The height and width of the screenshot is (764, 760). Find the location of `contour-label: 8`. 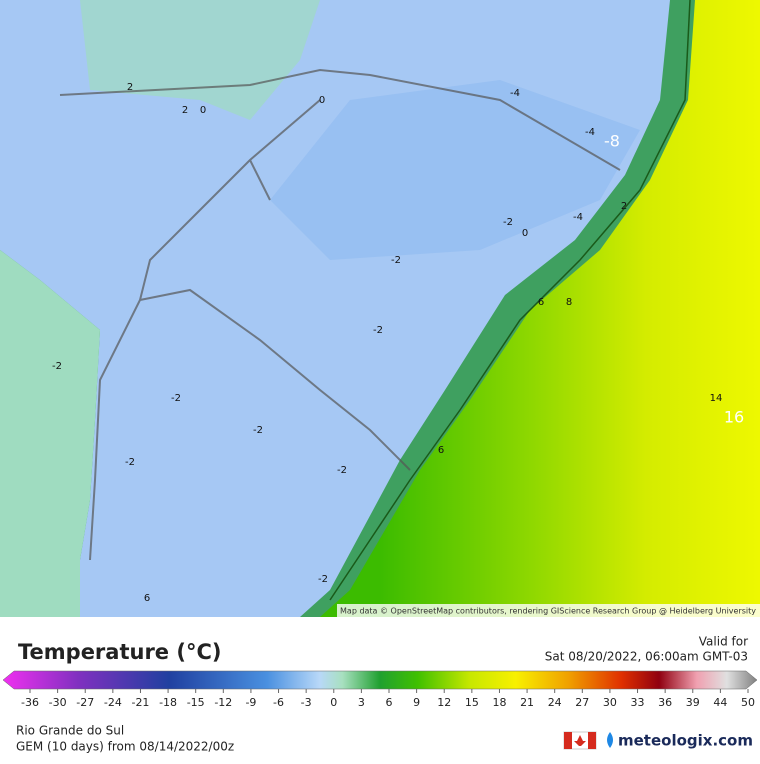

contour-label: 8 is located at coordinates (569, 302).